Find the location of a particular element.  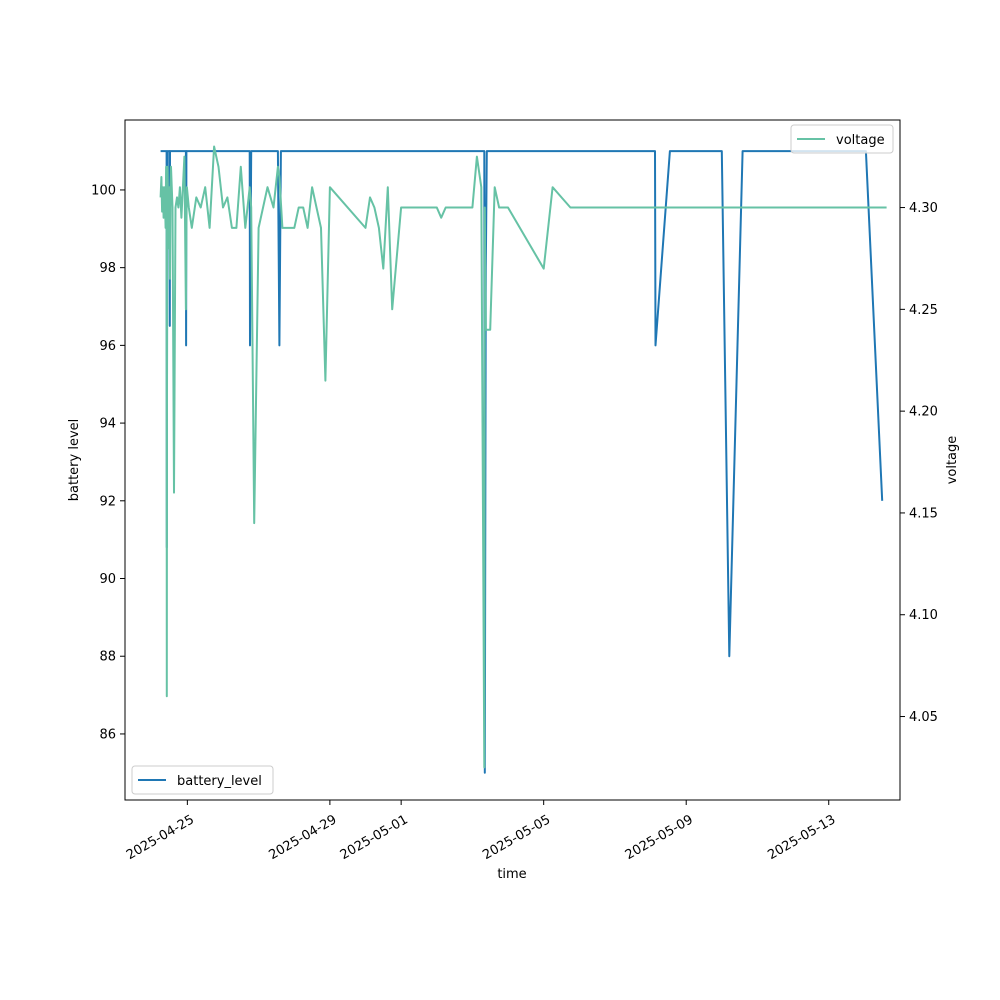

legend-label-battery-level: battery_level is located at coordinates (219, 781).